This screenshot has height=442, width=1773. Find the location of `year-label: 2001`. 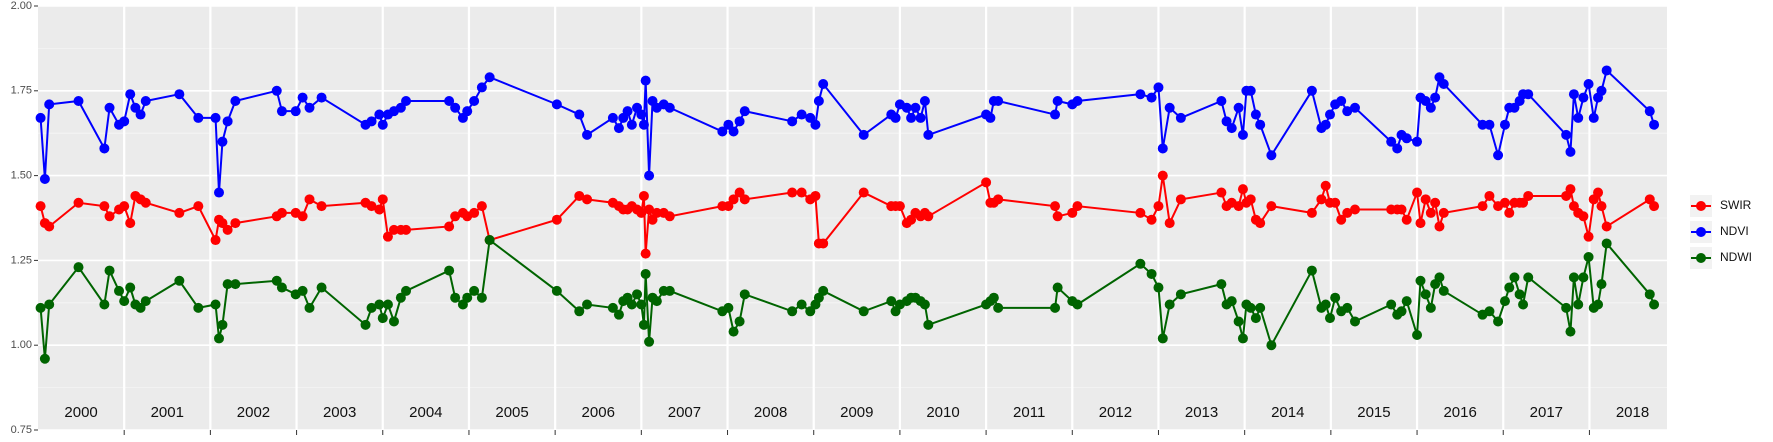

year-label: 2001 is located at coordinates (167, 412).